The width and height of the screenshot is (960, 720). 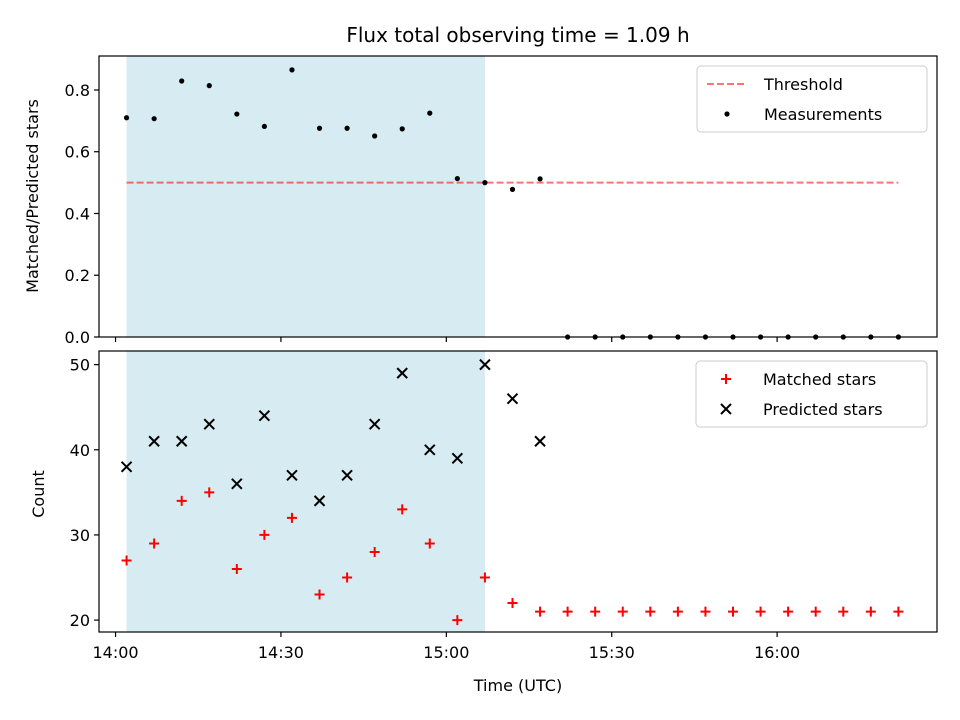 What do you see at coordinates (803, 84) in the screenshot?
I see `legend-label: Threshold` at bounding box center [803, 84].